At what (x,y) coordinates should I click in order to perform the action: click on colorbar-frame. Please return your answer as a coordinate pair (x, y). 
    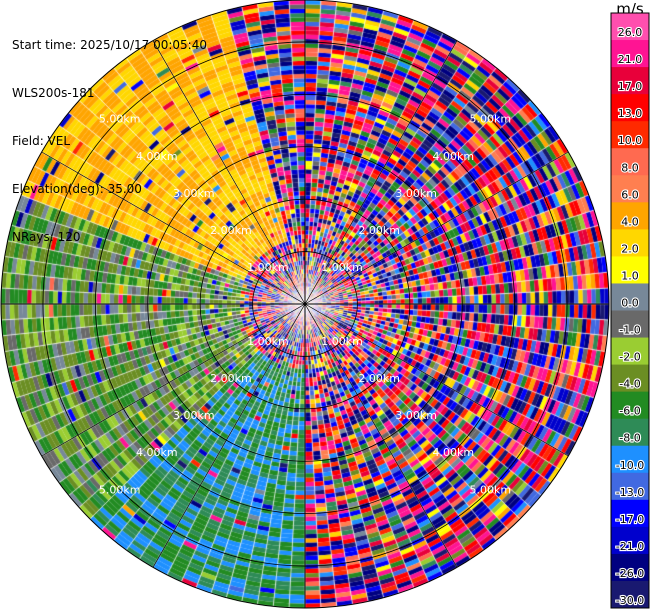
    Looking at the image, I should click on (630, 310).